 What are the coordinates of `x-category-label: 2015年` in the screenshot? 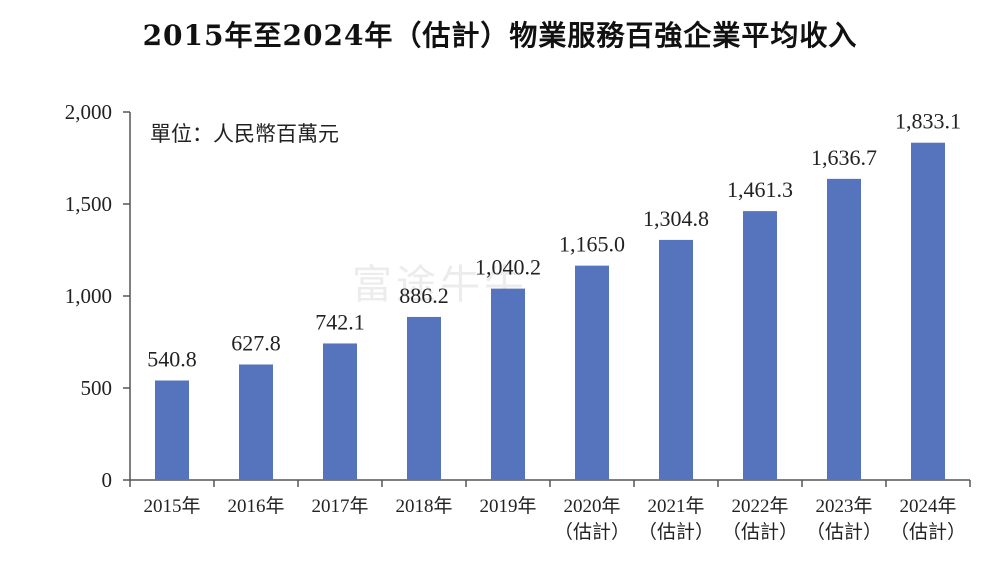 It's located at (171, 506).